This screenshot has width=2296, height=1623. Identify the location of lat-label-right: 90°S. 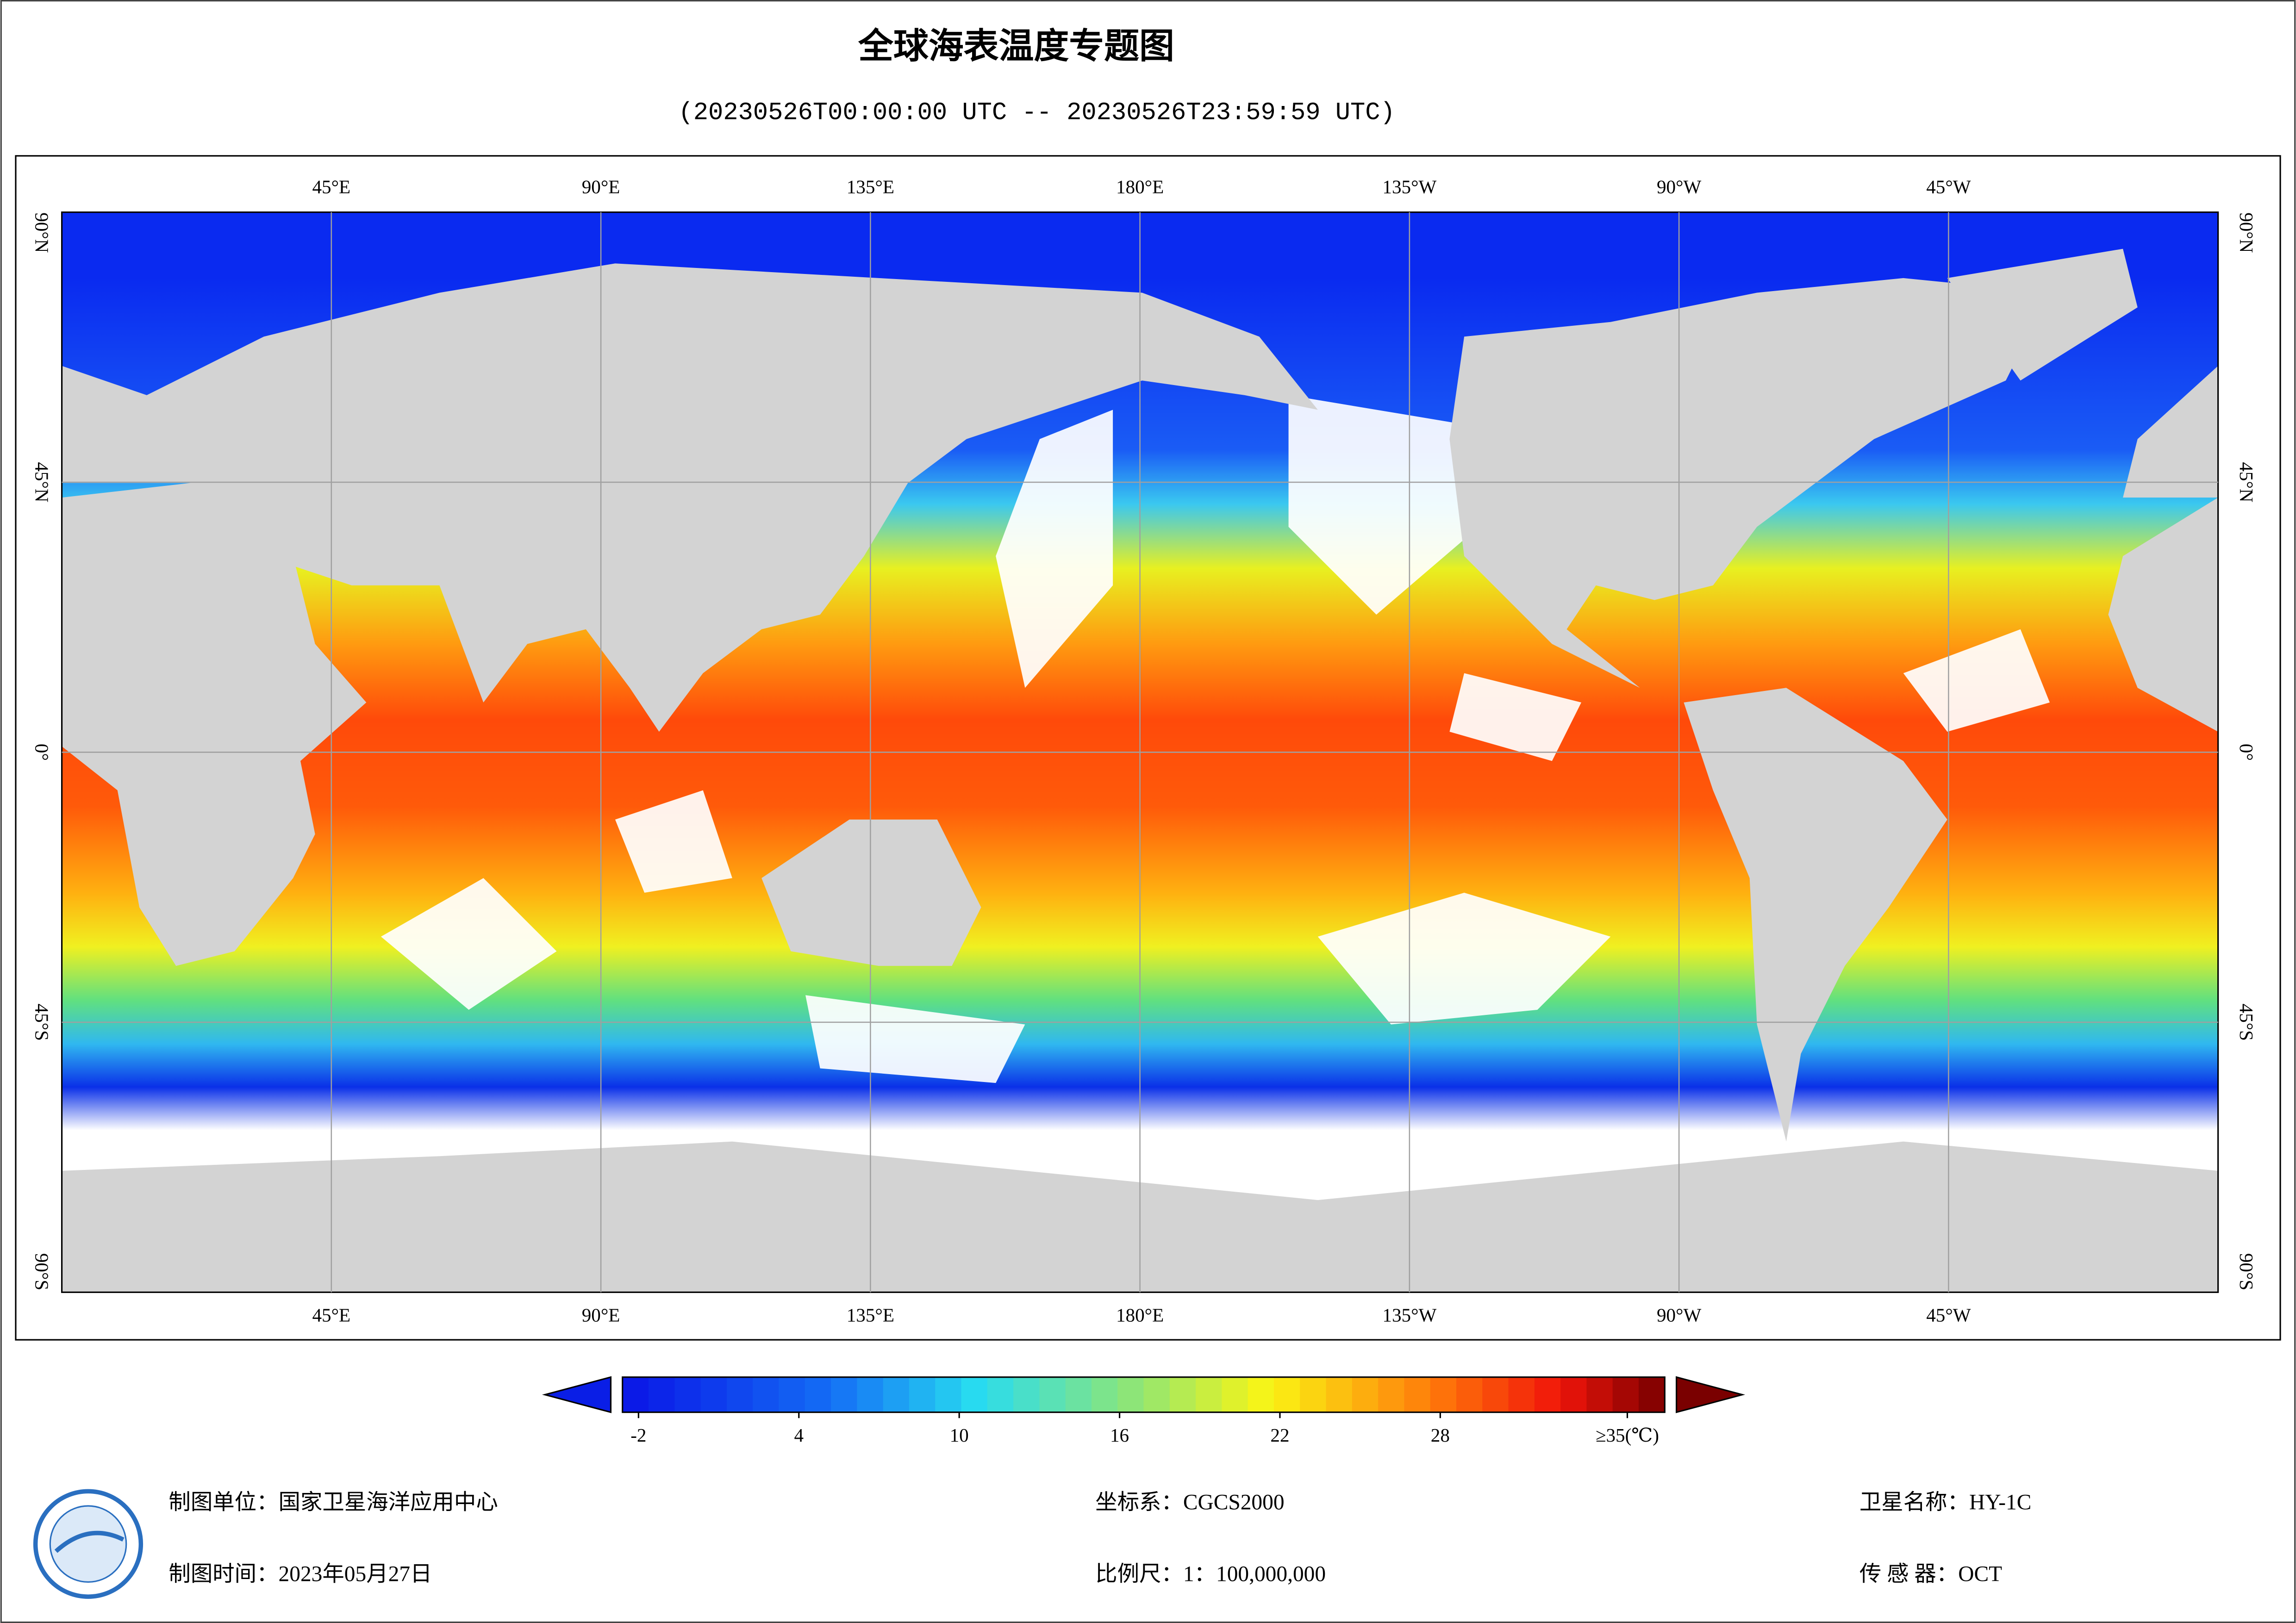
(2246, 1271).